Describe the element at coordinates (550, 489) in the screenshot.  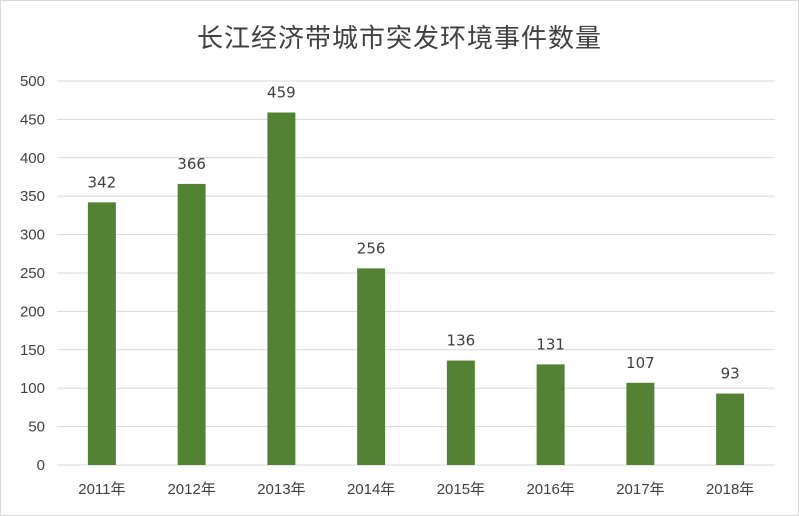
I see `x-category-label: 2016年` at that location.